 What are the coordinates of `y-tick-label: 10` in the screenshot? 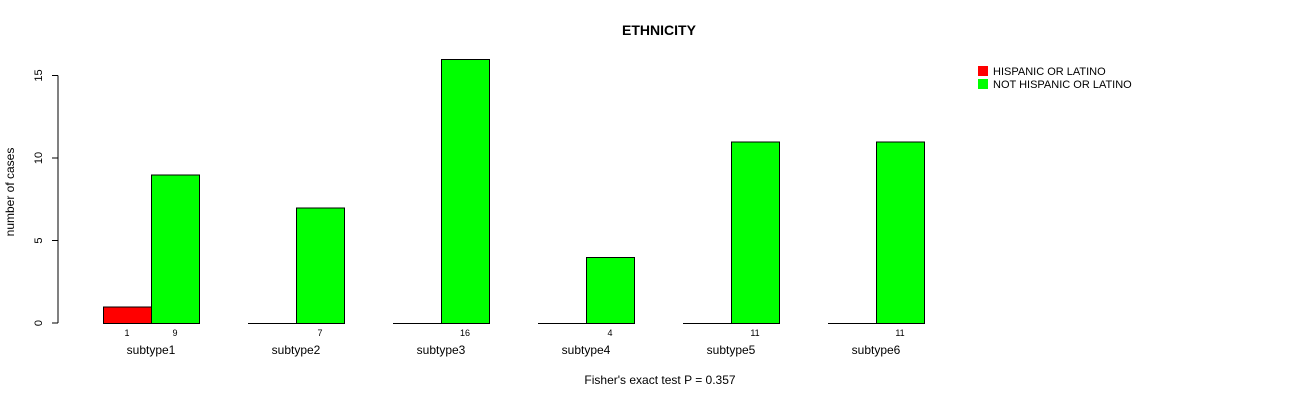 It's located at (39, 158).